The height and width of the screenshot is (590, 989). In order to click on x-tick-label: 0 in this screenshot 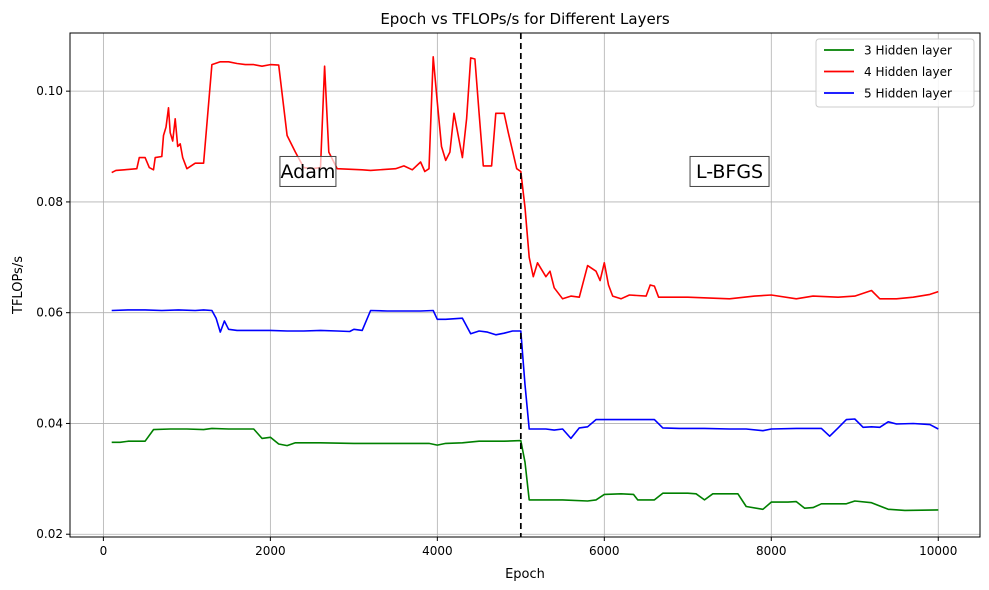, I will do `click(104, 551)`.